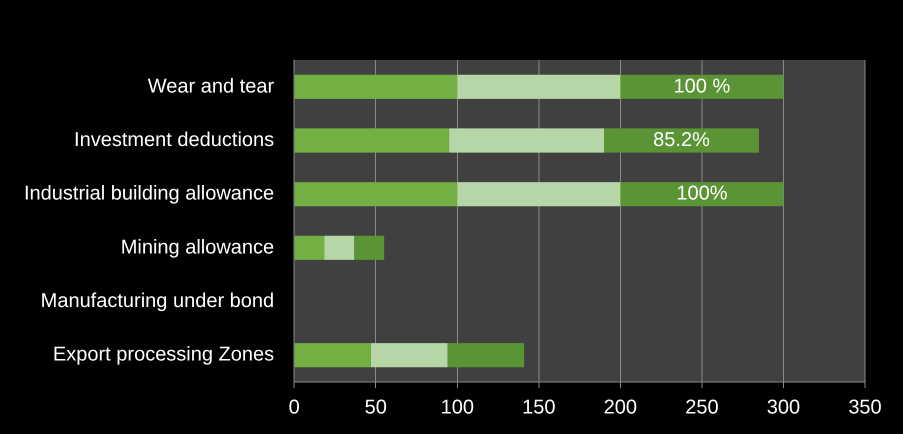 This screenshot has width=903, height=434. Describe the element at coordinates (174, 140) in the screenshot. I see `y-tick-label: Investment deductions` at that location.